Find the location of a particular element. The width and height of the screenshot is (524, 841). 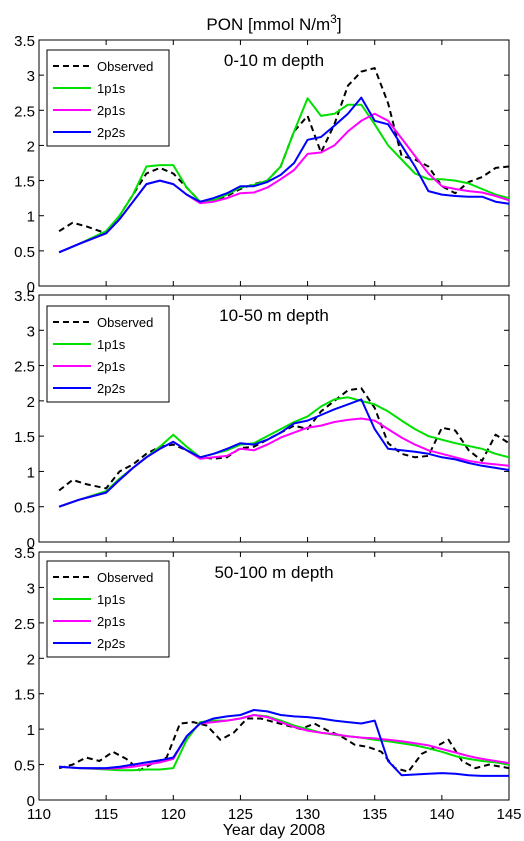

series-line-2p1s is located at coordinates (284, 742).